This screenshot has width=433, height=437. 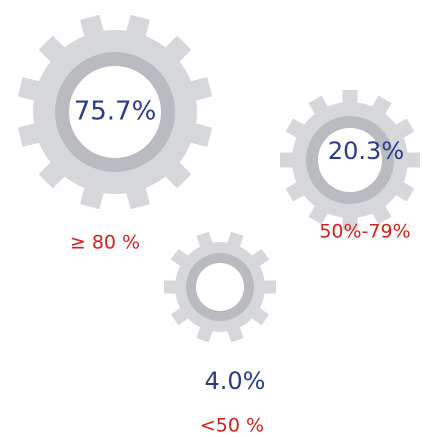 I want to click on gear-value: 75.7%, so click(x=115, y=112).